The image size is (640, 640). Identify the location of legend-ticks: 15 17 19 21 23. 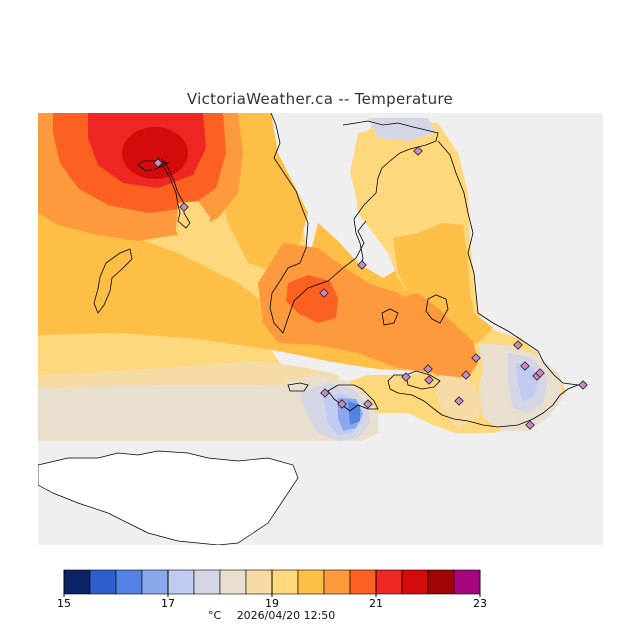
(272, 590).